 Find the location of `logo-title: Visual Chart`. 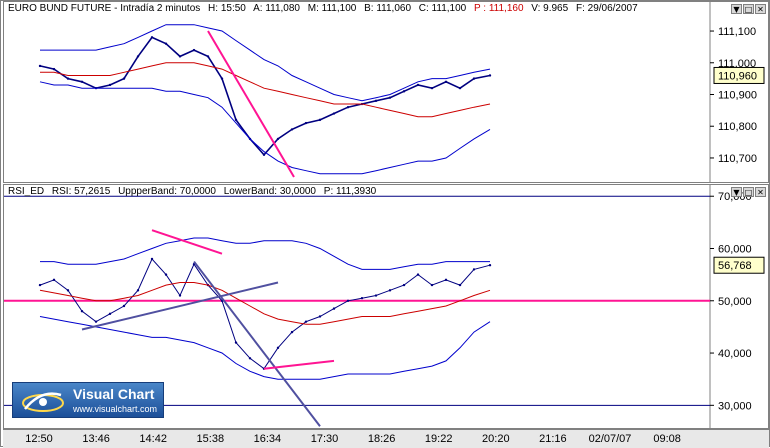

logo-title: Visual Chart is located at coordinates (114, 394).